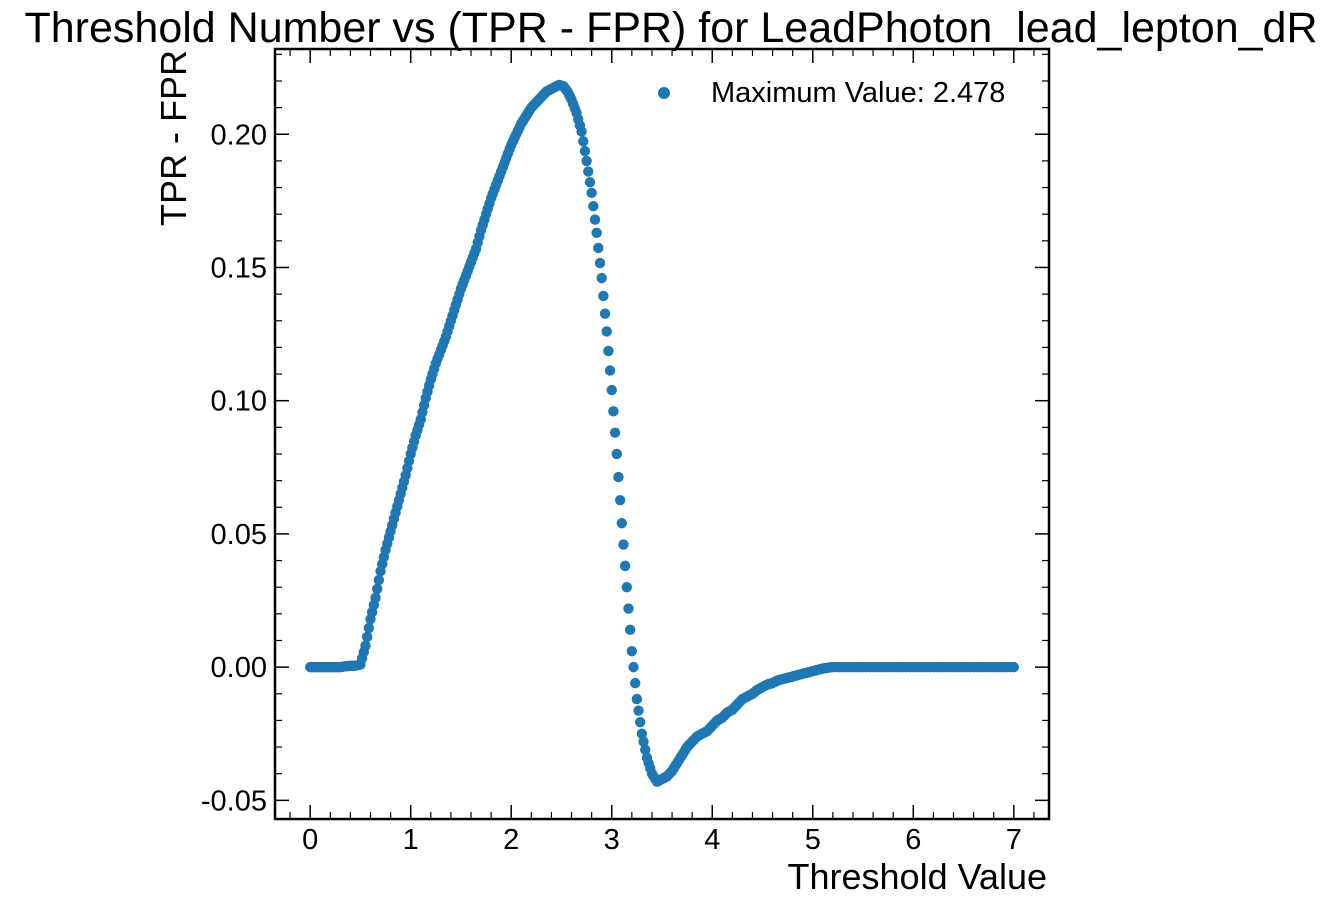 Image resolution: width=1322 pixels, height=911 pixels. What do you see at coordinates (234, 801) in the screenshot?
I see `y-tick-label: -0.05` at bounding box center [234, 801].